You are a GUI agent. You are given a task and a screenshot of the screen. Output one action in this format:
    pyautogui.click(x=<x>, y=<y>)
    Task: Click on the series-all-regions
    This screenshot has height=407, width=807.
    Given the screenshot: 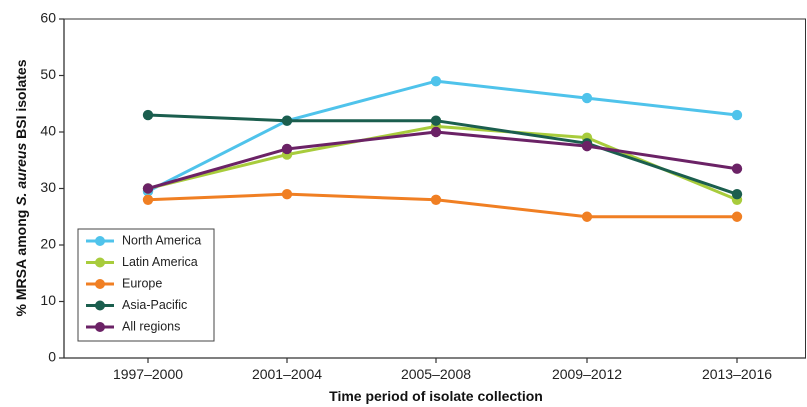 What is the action you would take?
    pyautogui.click(x=442, y=160)
    